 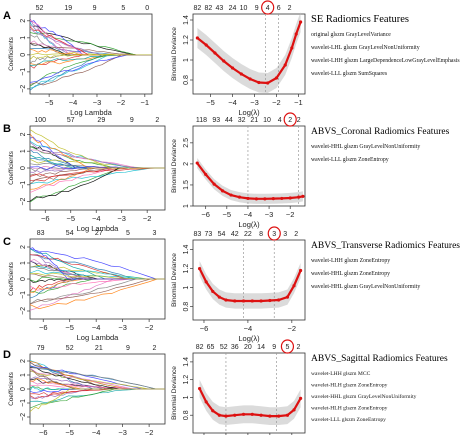 What do you see at coordinates (70, 348) in the screenshot?
I see `top-axis-label: 52` at bounding box center [70, 348].